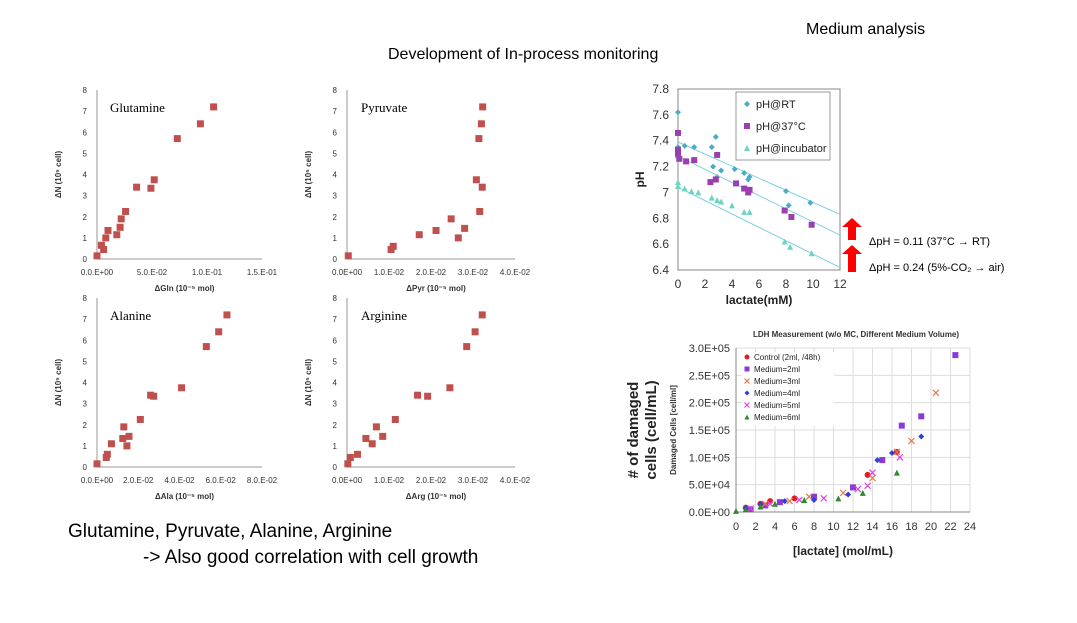 This screenshot has height=623, width=1077. Describe the element at coordinates (347, 272) in the screenshot. I see `pyruvate-x-tick-label: 0.0E+00` at that location.